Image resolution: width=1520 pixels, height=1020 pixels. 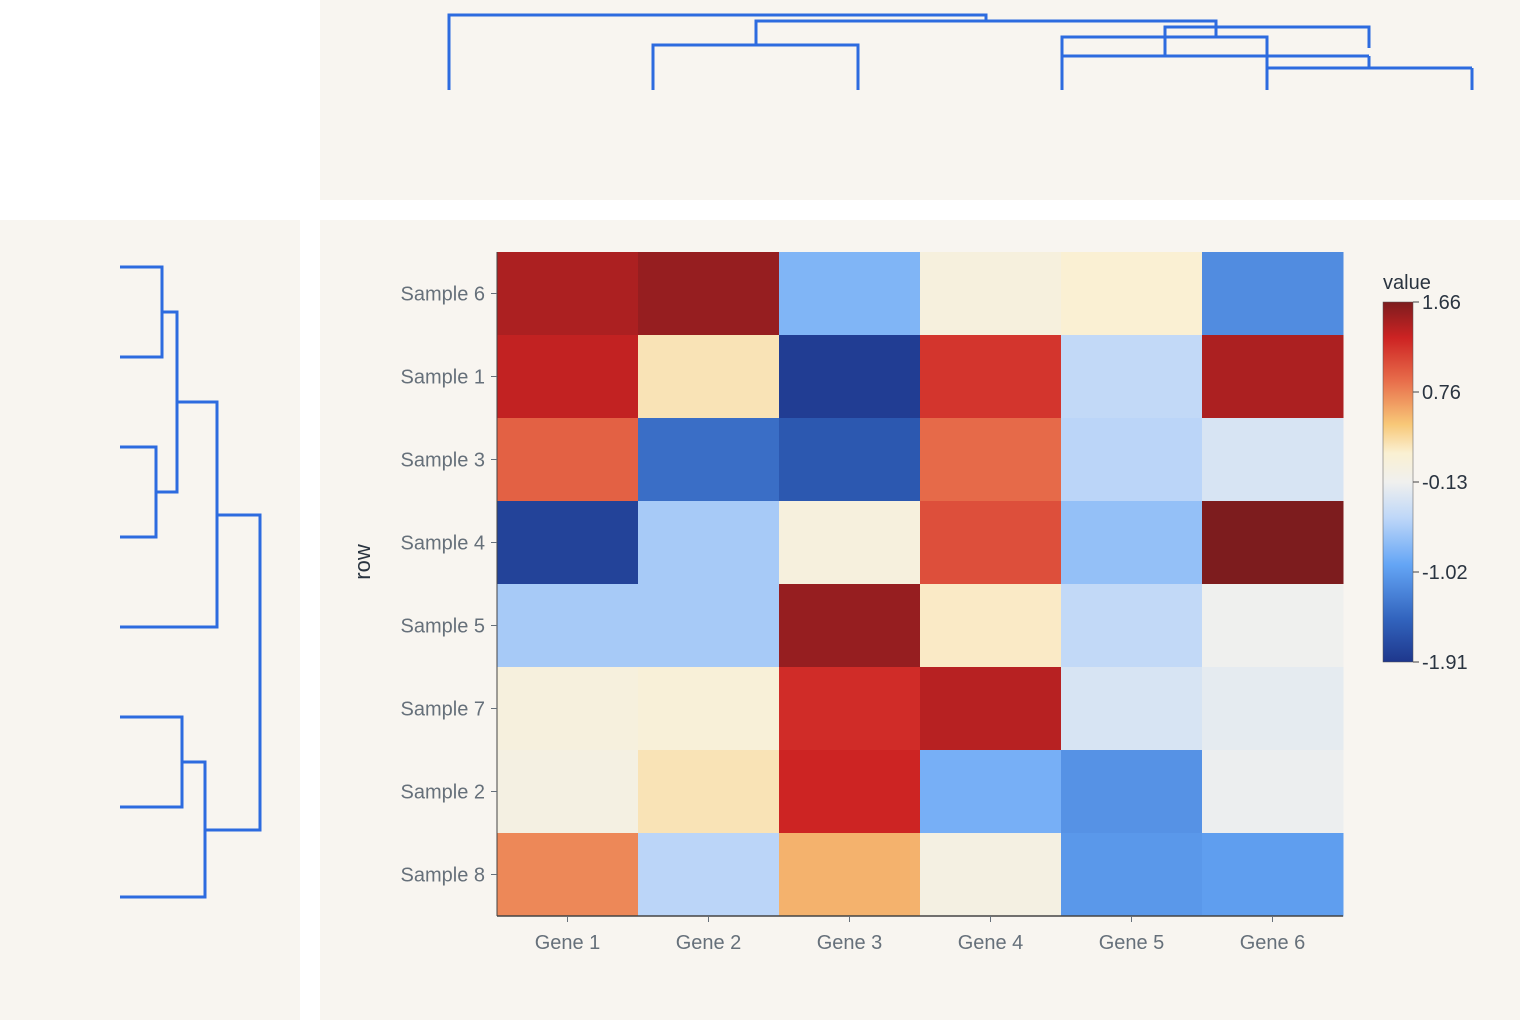 What do you see at coordinates (991, 943) in the screenshot?
I see `x-tick-label: Gene 4` at bounding box center [991, 943].